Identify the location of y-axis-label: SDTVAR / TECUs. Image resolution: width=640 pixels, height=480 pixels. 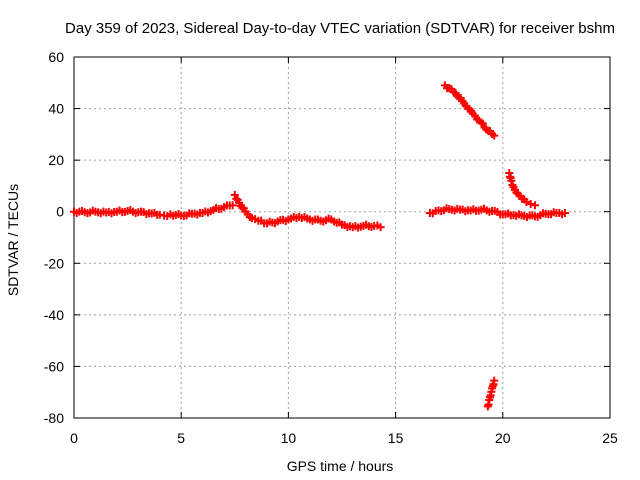
(13, 240).